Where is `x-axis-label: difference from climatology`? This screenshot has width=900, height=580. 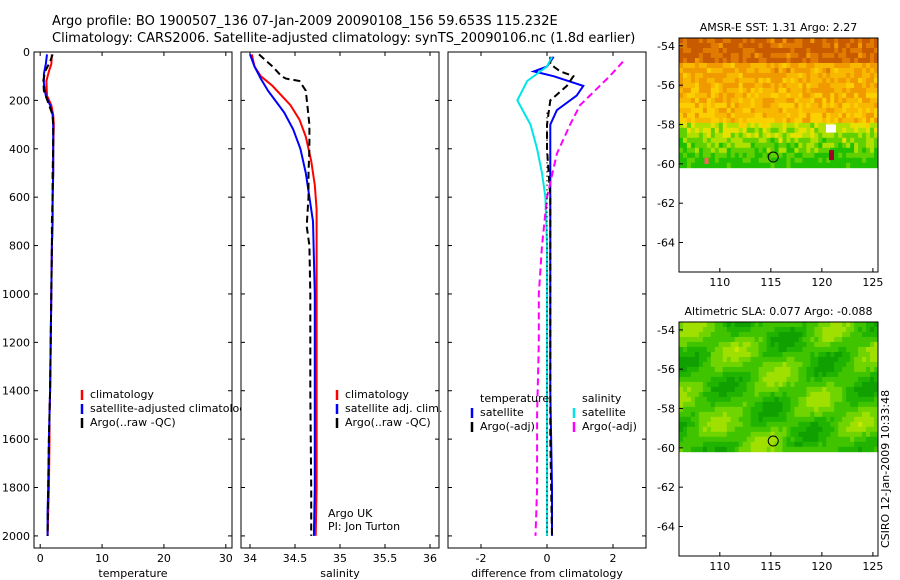 x-axis-label: difference from climatology is located at coordinates (547, 573).